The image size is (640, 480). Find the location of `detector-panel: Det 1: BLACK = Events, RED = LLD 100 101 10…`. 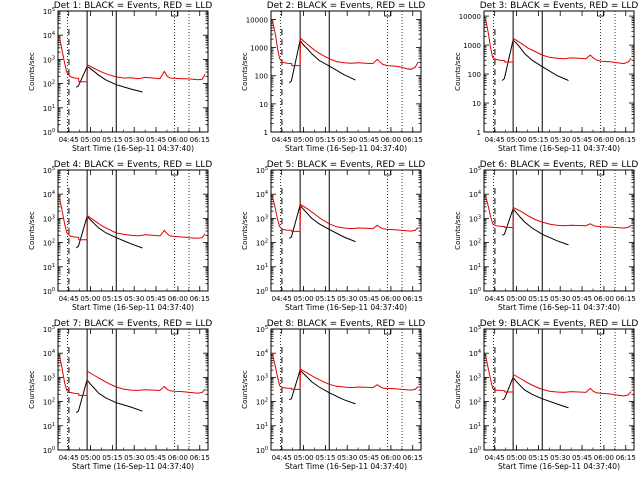

detector-panel: Det 1: BLACK = Events, RED = LLD 100 101 10… is located at coordinates (120, 77).